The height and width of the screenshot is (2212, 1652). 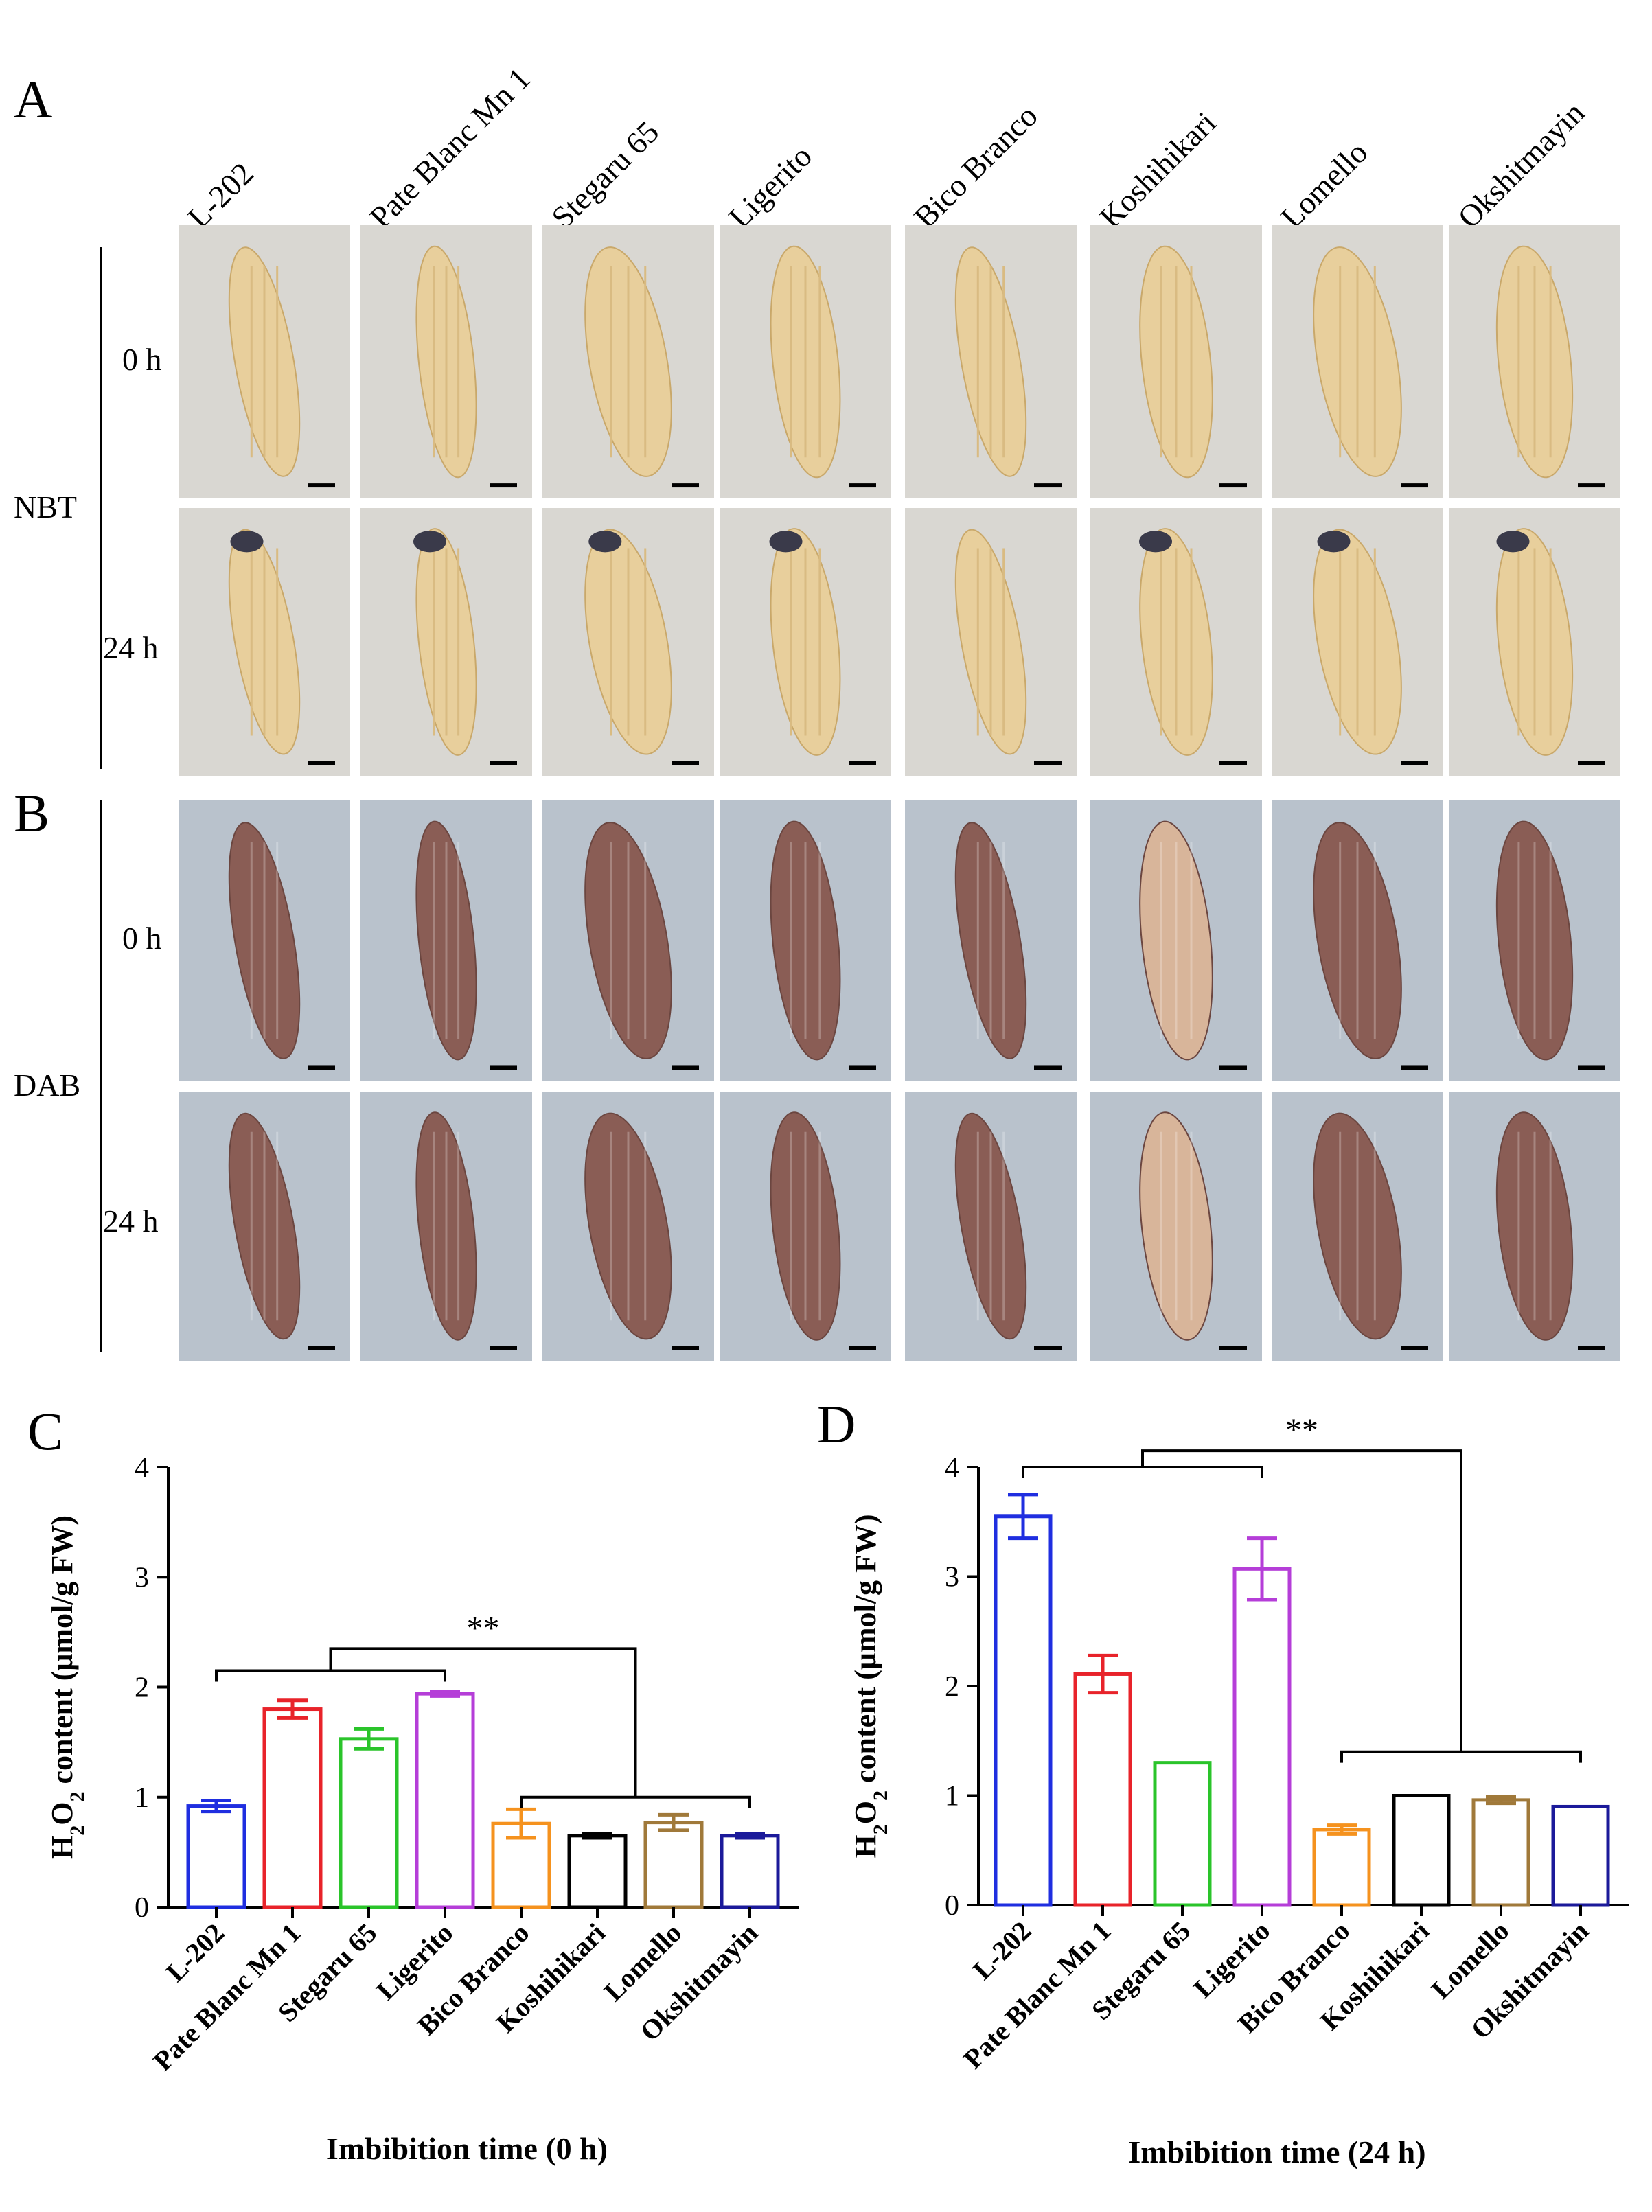 I want to click on variety-column-label: Stegaru 65, so click(x=605, y=174).